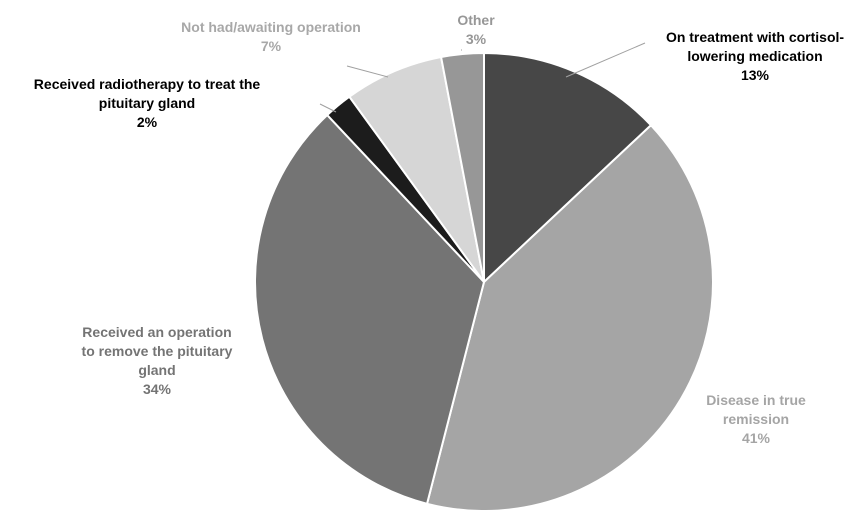 This screenshot has height=510, width=867. Describe the element at coordinates (271, 27) in the screenshot. I see `slice-label-line: Not had/awaiting operation` at that location.